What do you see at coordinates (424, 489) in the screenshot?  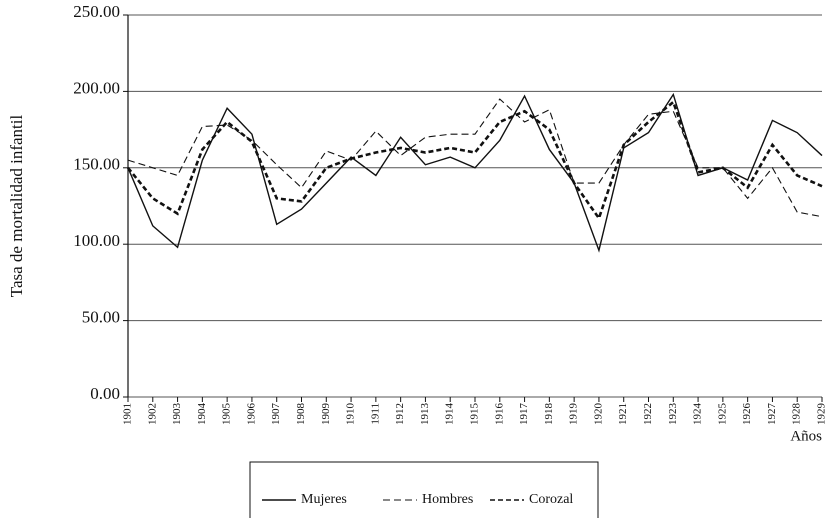 I see `legend-box` at bounding box center [424, 489].